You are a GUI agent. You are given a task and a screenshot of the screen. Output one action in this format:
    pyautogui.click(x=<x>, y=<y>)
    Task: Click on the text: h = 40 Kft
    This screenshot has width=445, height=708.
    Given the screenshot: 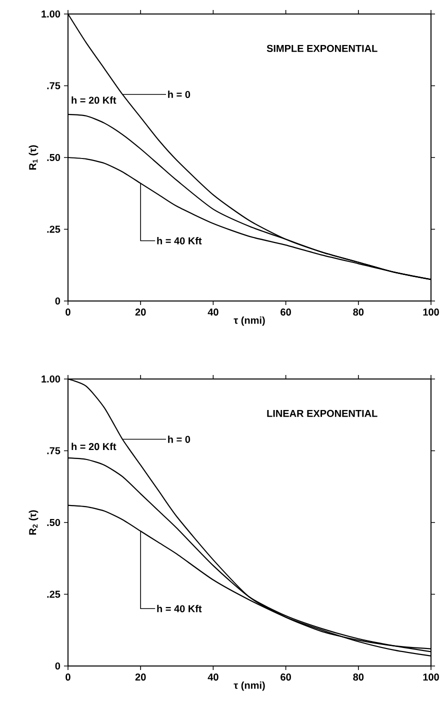 What is the action you would take?
    pyautogui.click(x=179, y=608)
    